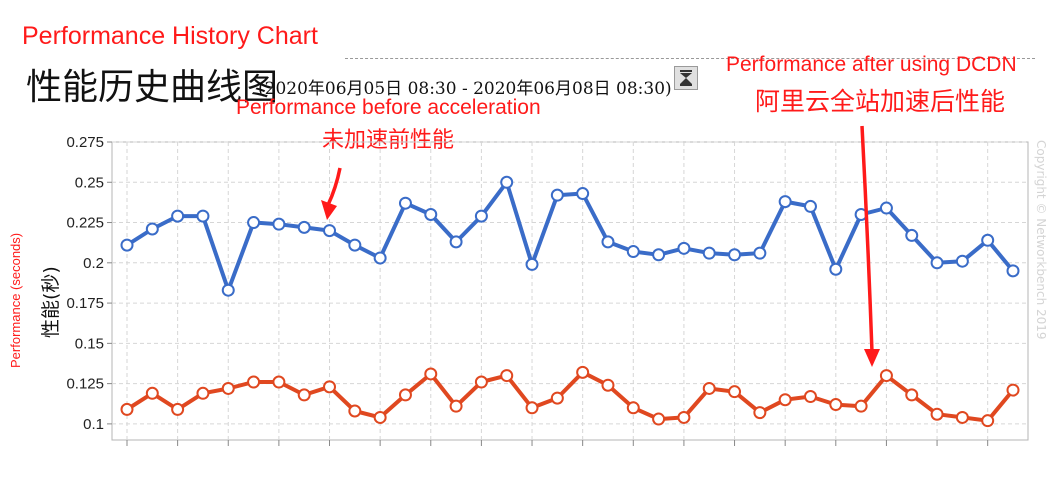 This screenshot has width=1057, height=479. What do you see at coordinates (93, 263) in the screenshot?
I see `y-tick-label: 0.2` at bounding box center [93, 263].